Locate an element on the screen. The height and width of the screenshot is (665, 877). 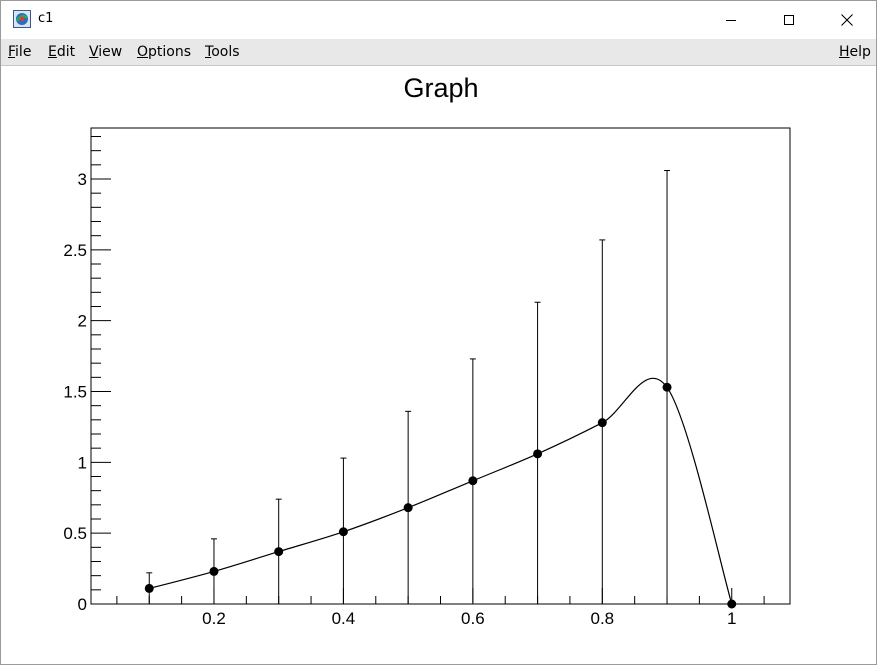
window-title: c1 is located at coordinates (46, 18).